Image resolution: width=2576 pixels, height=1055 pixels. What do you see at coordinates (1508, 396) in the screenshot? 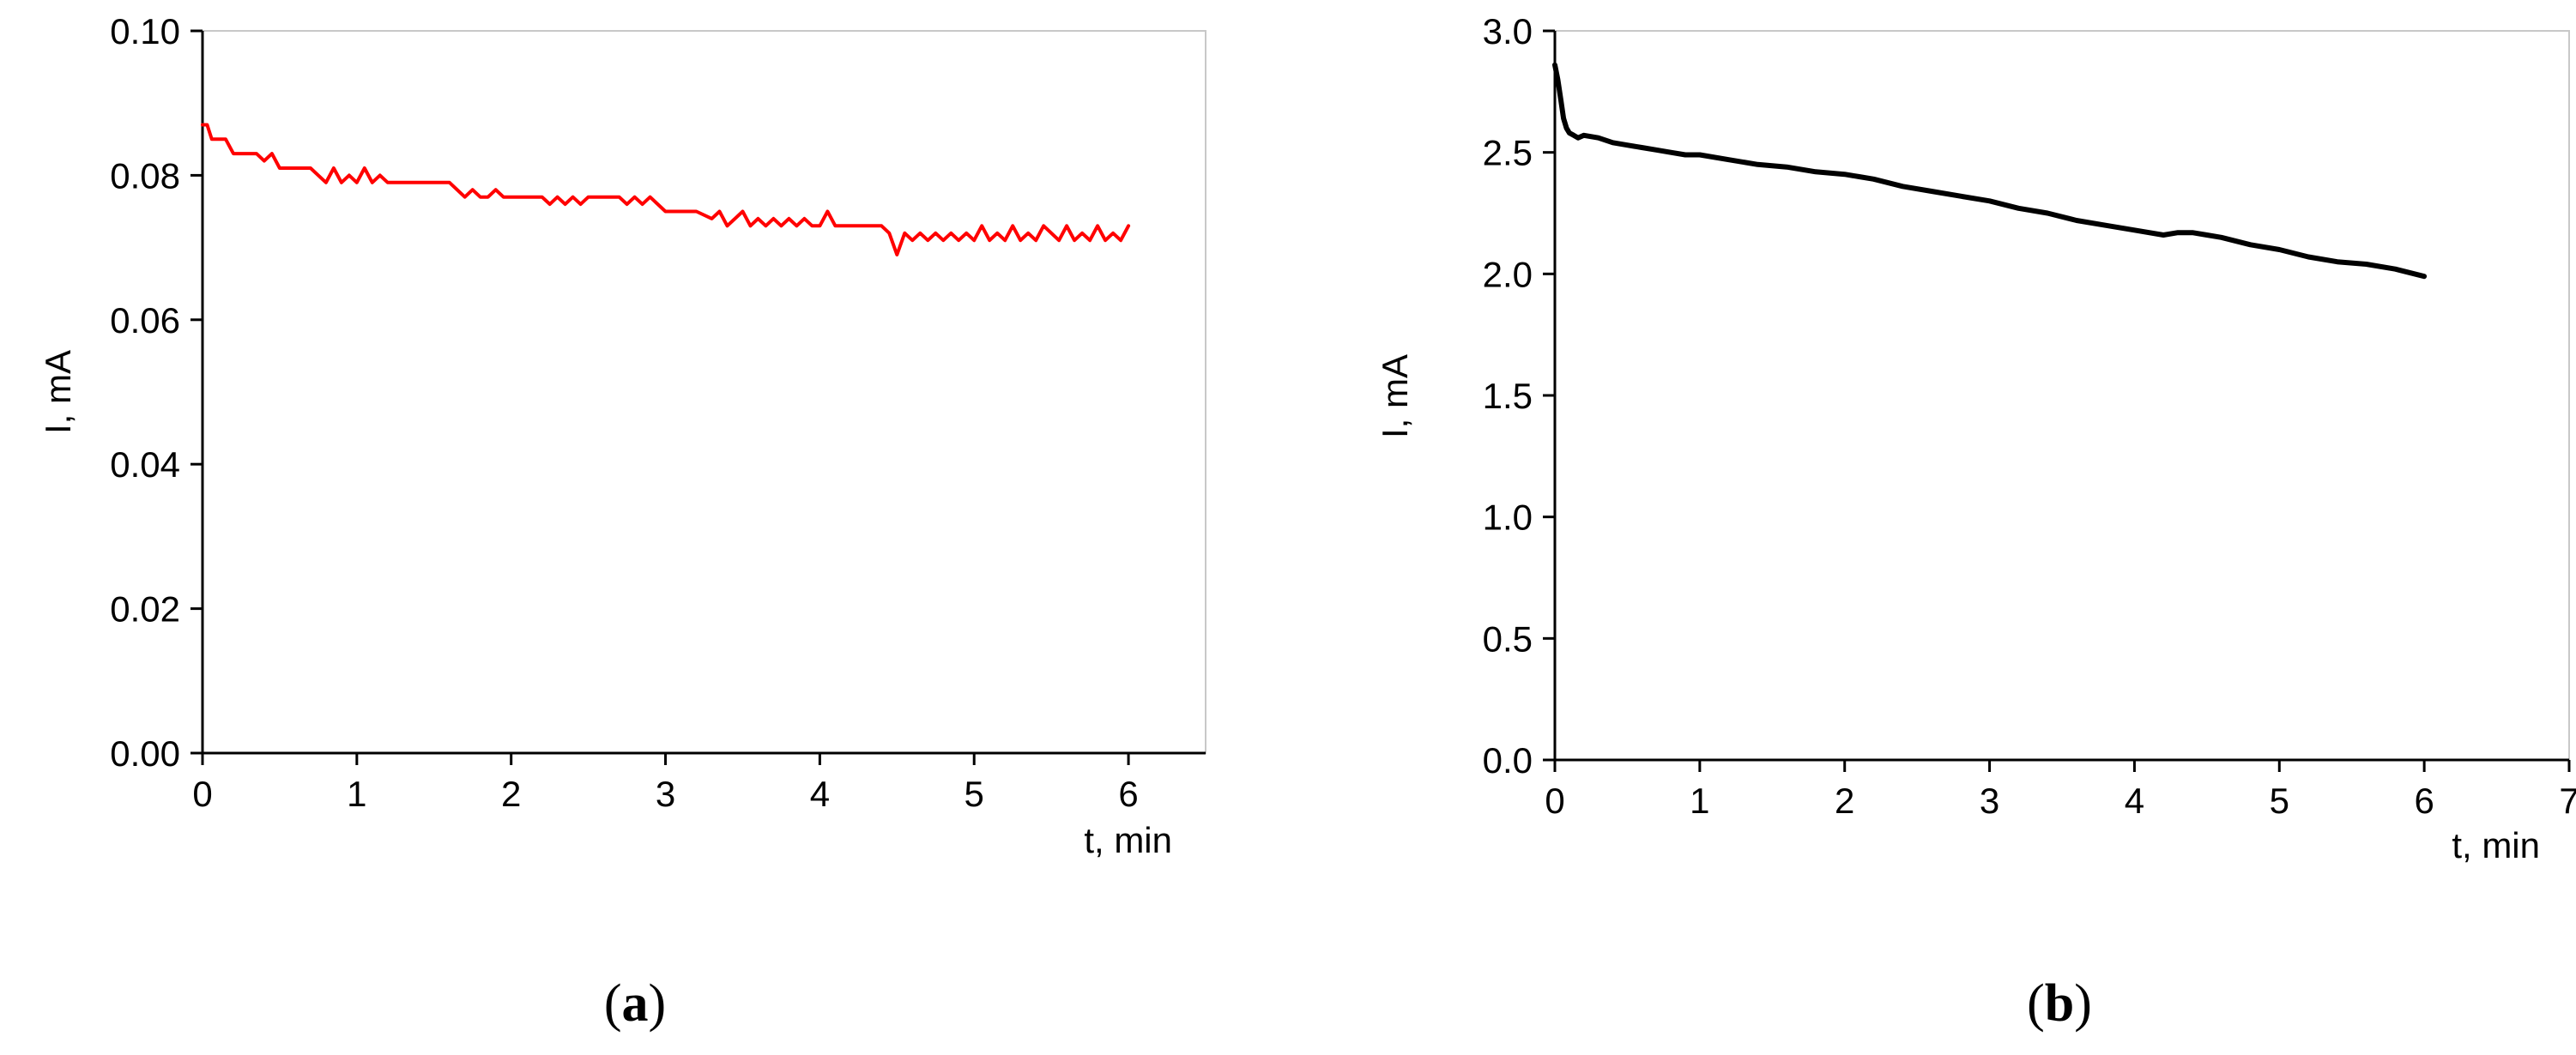
I see `y-tick-label: 1.5` at bounding box center [1508, 396].